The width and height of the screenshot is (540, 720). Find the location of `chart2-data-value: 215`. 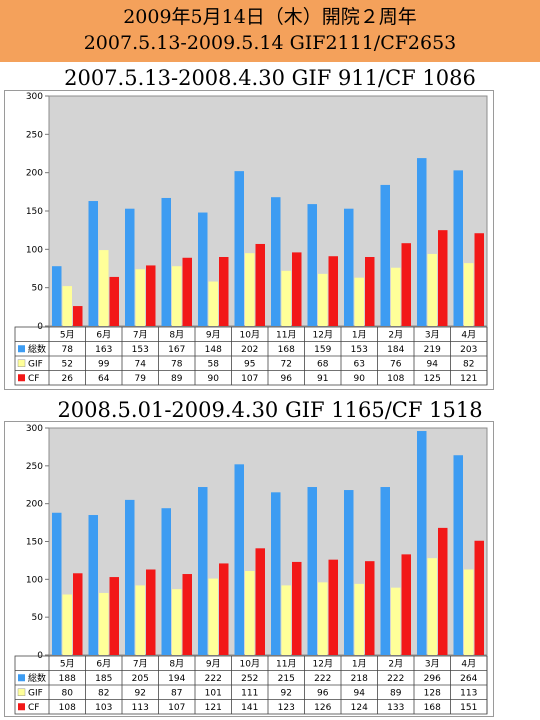

chart2-data-value: 215 is located at coordinates (286, 679).